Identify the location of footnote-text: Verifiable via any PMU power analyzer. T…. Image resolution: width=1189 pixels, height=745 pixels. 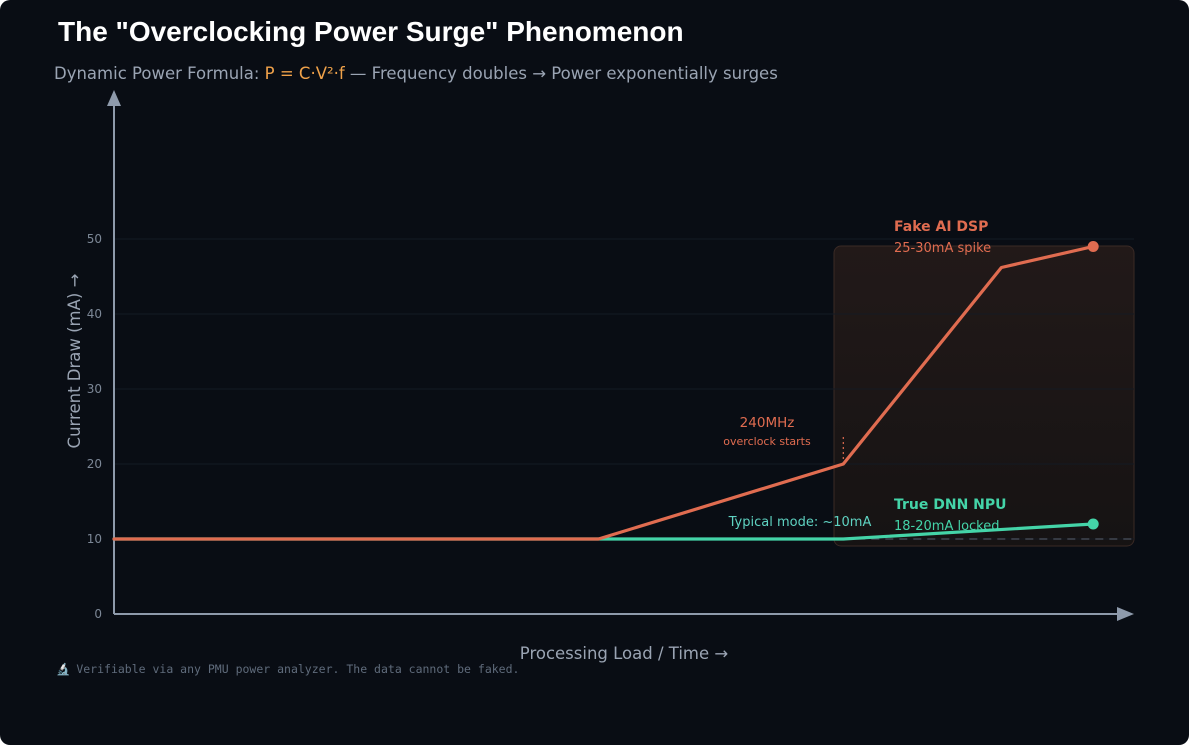
(298, 669).